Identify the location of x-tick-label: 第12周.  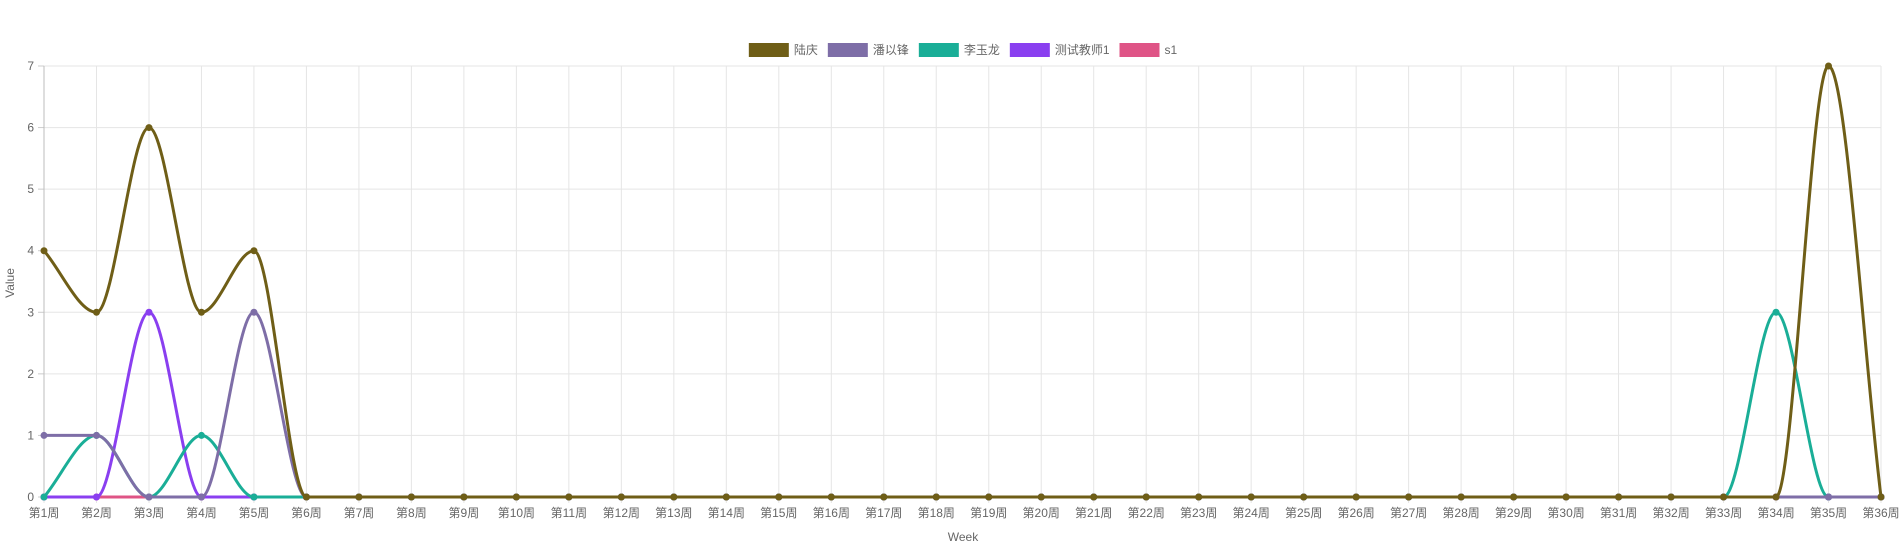
(621, 513).